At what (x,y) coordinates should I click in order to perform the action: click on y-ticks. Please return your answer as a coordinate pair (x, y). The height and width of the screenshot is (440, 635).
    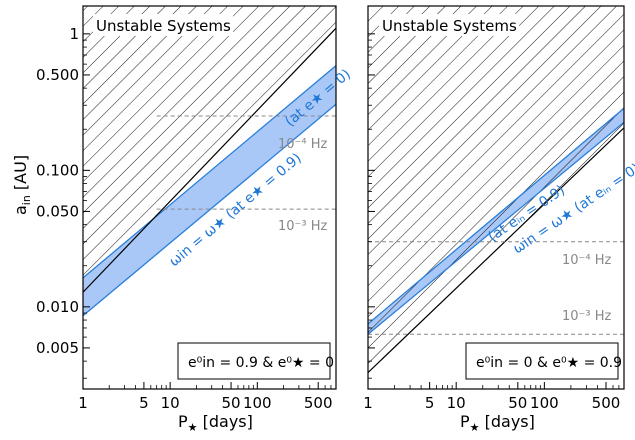
    Looking at the image, I should click on (371, 206).